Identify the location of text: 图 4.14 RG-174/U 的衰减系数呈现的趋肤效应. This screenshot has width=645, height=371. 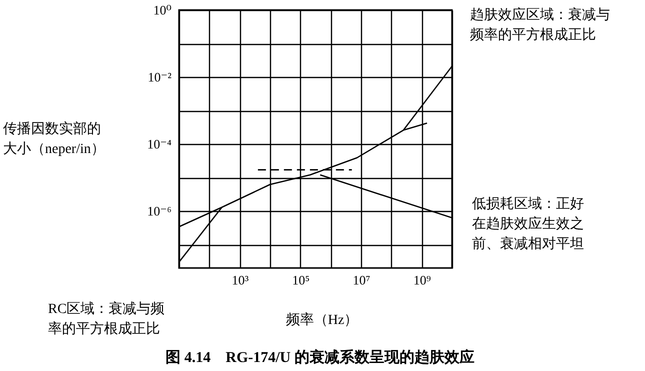
(320, 357).